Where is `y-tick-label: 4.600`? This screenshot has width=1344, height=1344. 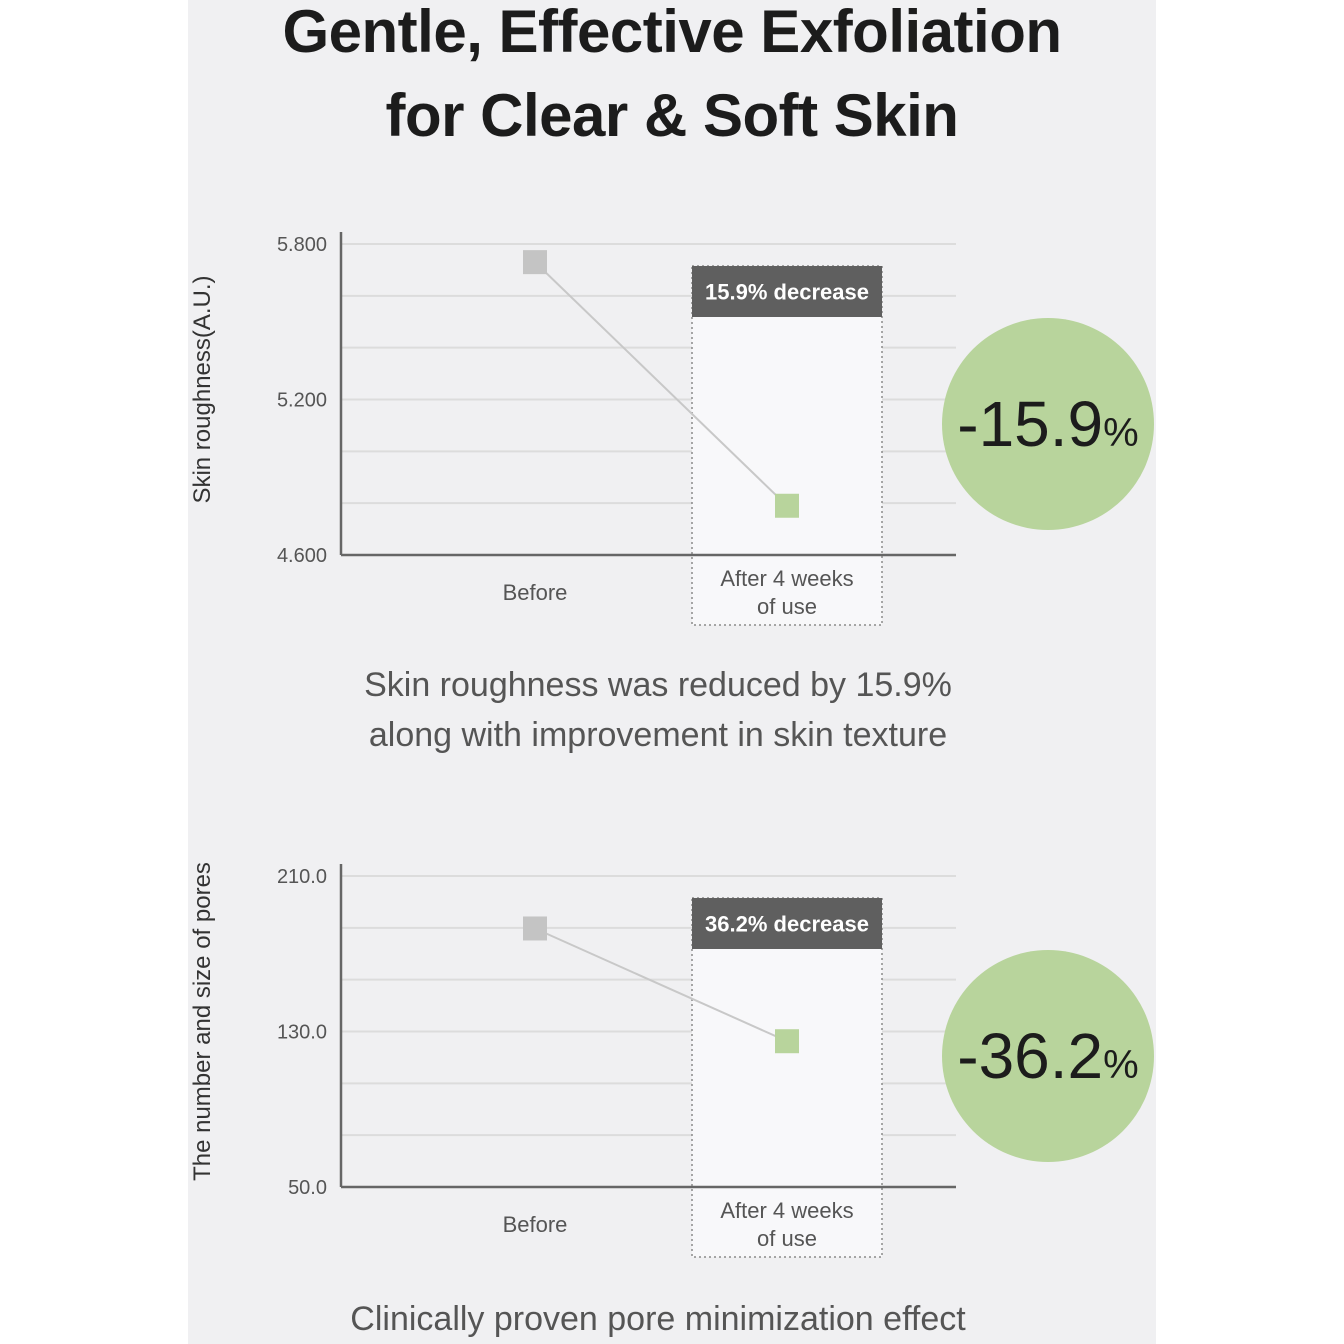 y-tick-label: 4.600 is located at coordinates (302, 556).